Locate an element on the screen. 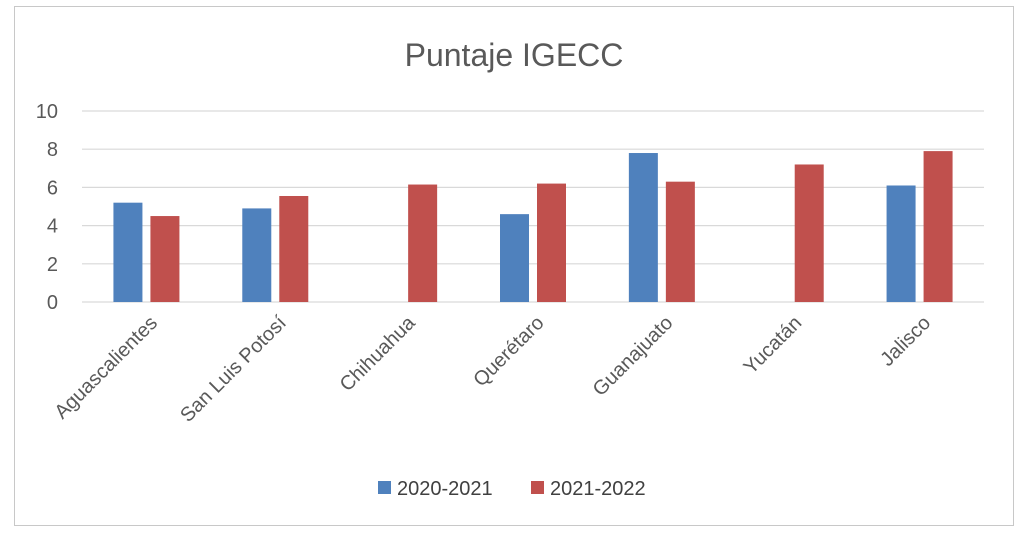  category-label: Aguascalientes is located at coordinates (105, 367).